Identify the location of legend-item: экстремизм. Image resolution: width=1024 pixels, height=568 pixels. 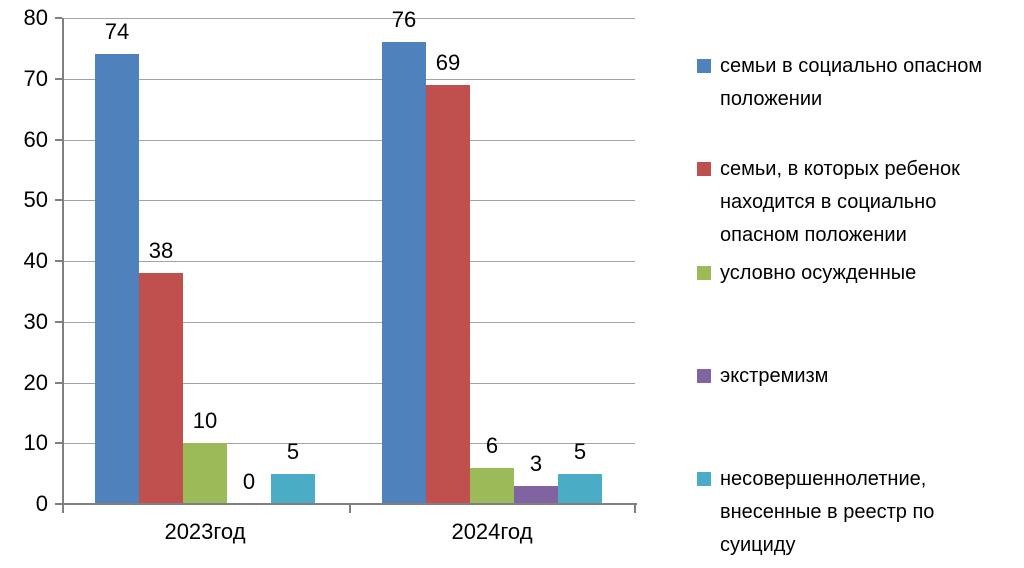
(860, 376).